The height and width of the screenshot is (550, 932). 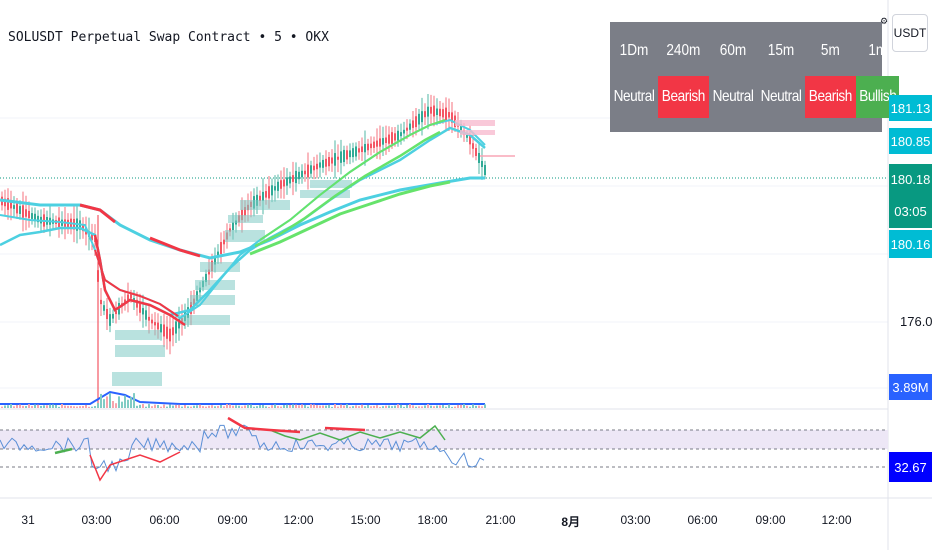 What do you see at coordinates (683, 50) in the screenshot?
I see `tf-header: 240m` at bounding box center [683, 50].